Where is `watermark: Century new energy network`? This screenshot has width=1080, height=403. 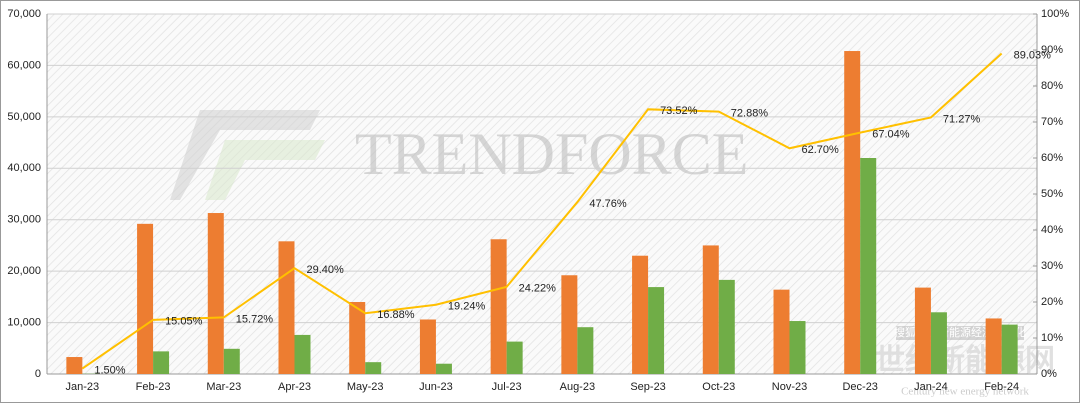 watermark: Century new energy network is located at coordinates (965, 392).